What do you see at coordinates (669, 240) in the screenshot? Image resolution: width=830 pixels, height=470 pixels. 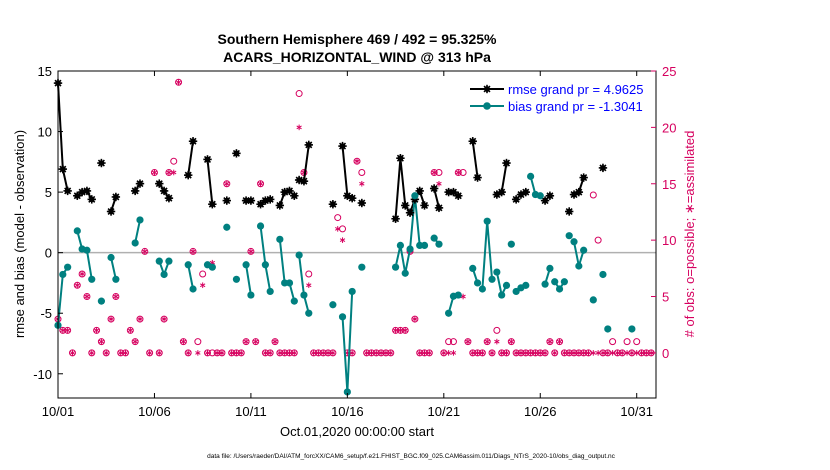 I see `y-tick-label-right: 10` at bounding box center [669, 240].